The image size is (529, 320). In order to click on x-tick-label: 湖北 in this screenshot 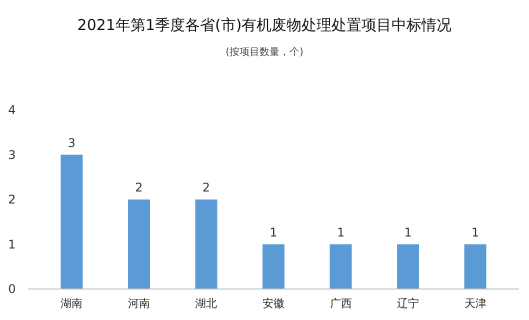, I will do `click(206, 303)`.